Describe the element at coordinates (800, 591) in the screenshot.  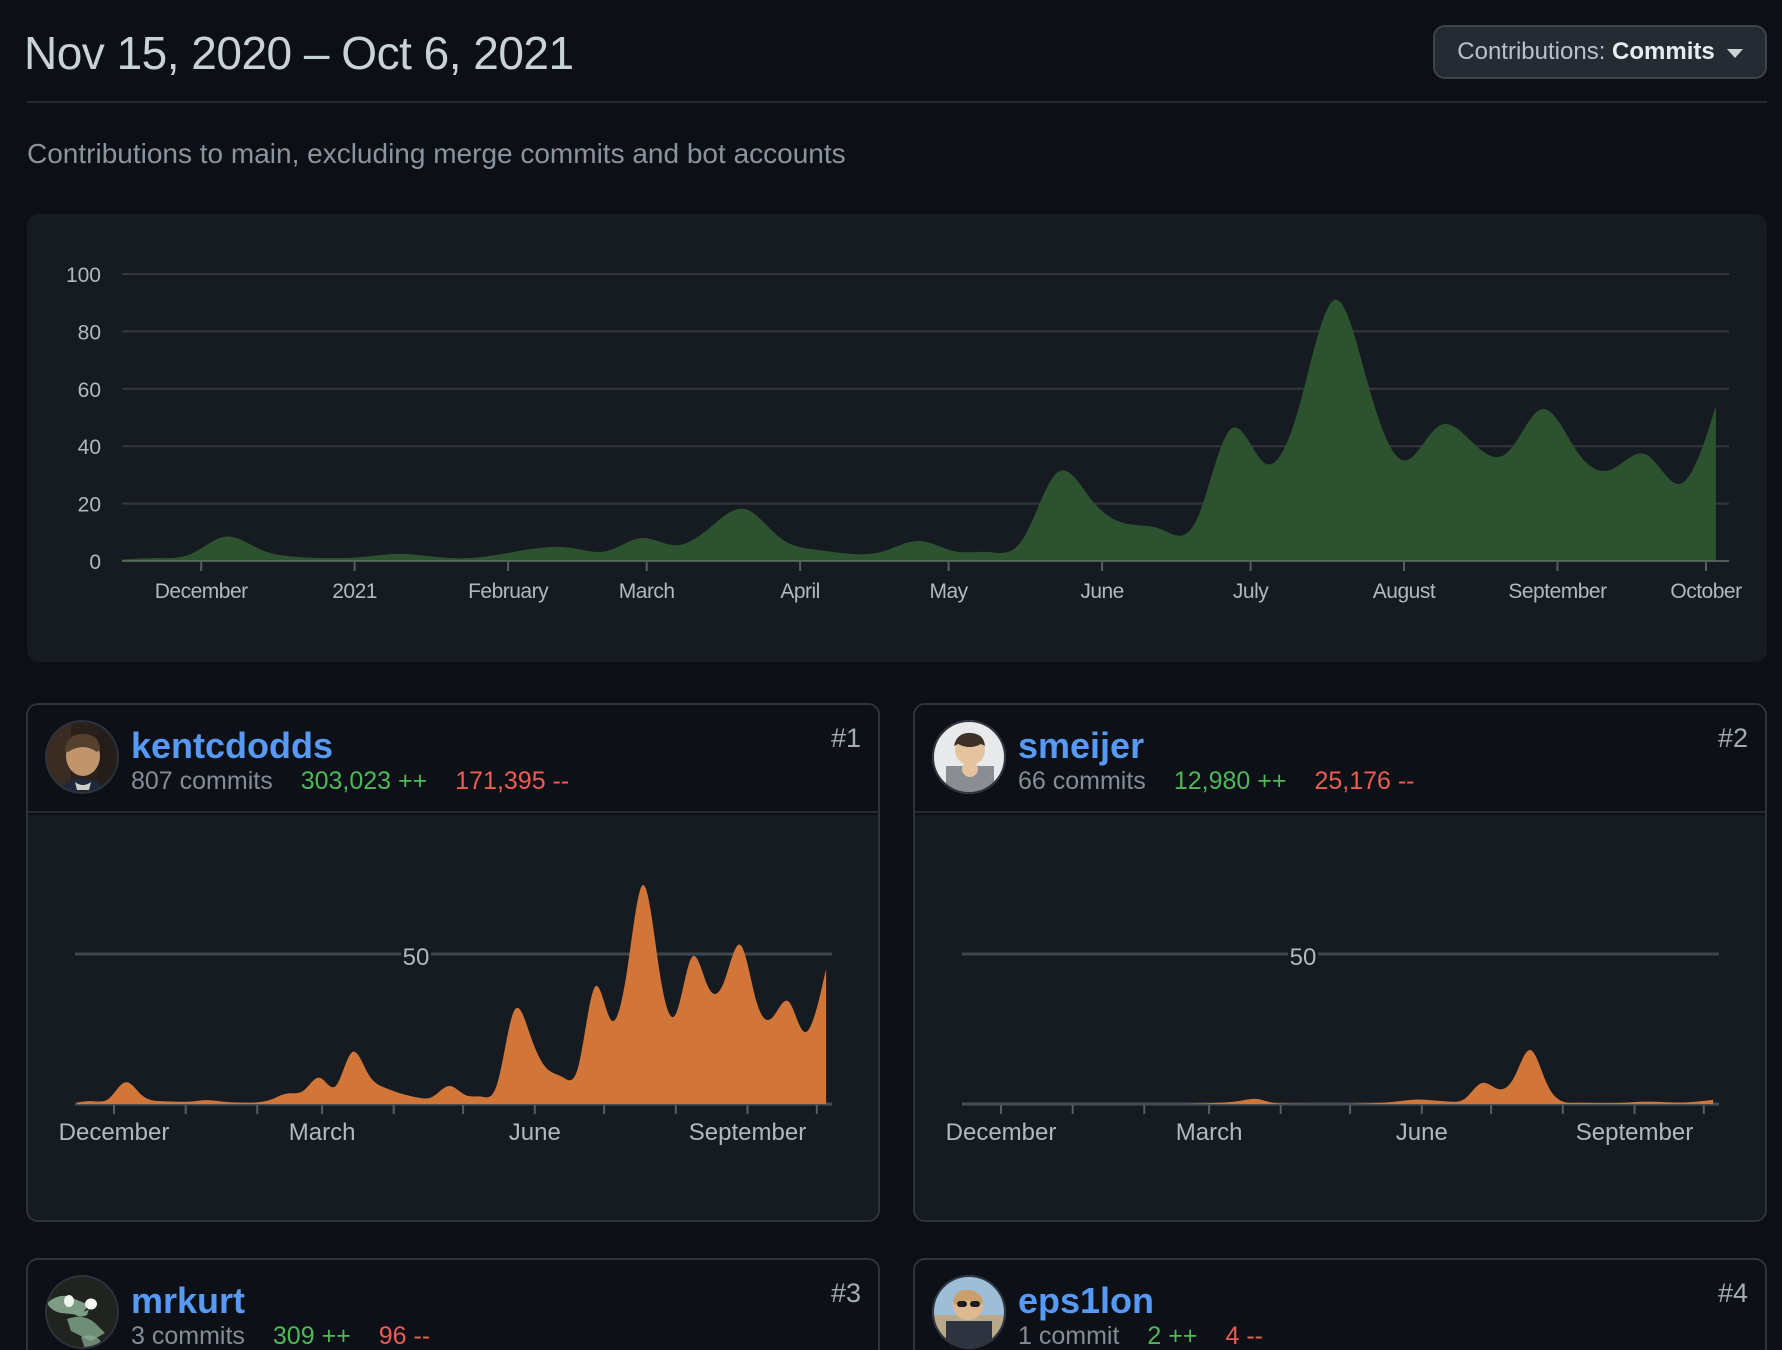
I see `svg-text: April` at that location.